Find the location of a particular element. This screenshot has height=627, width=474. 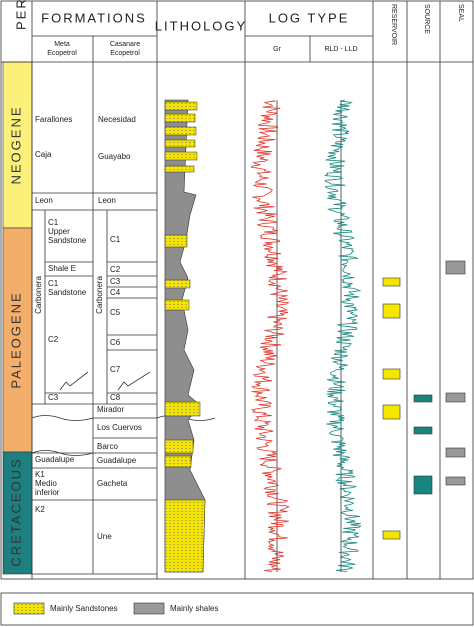

unit: K2 is located at coordinates (40, 509).